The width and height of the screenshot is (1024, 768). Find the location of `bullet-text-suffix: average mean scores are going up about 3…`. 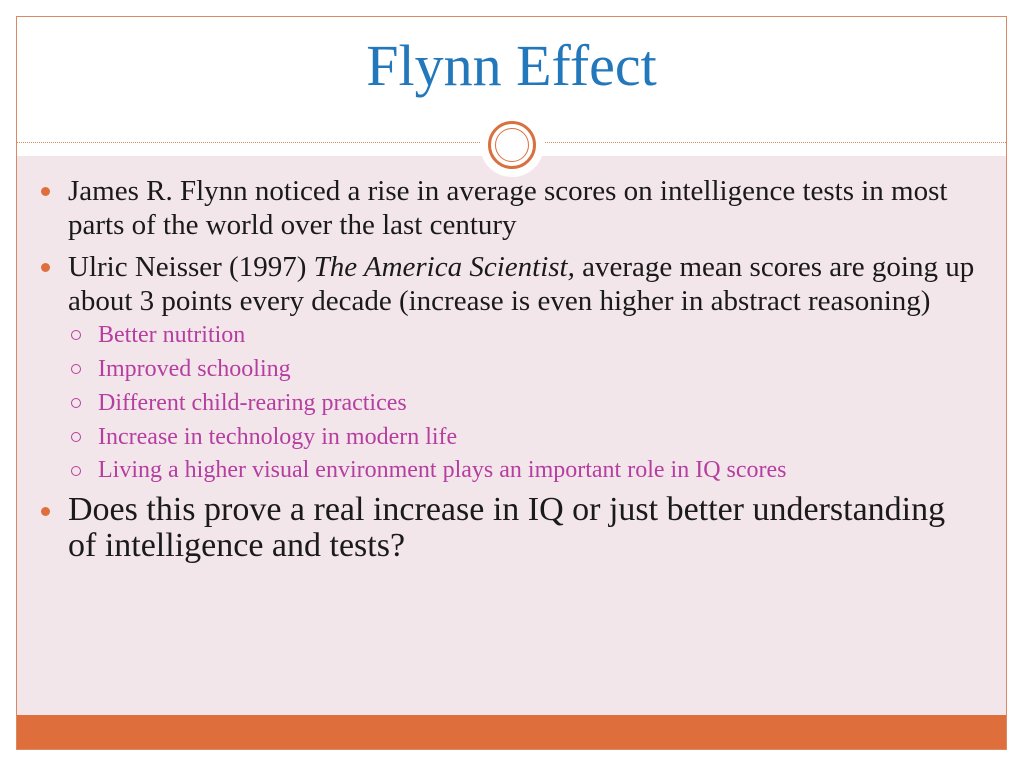

bullet-text-suffix: average mean scores are going up about 3… is located at coordinates (521, 284).